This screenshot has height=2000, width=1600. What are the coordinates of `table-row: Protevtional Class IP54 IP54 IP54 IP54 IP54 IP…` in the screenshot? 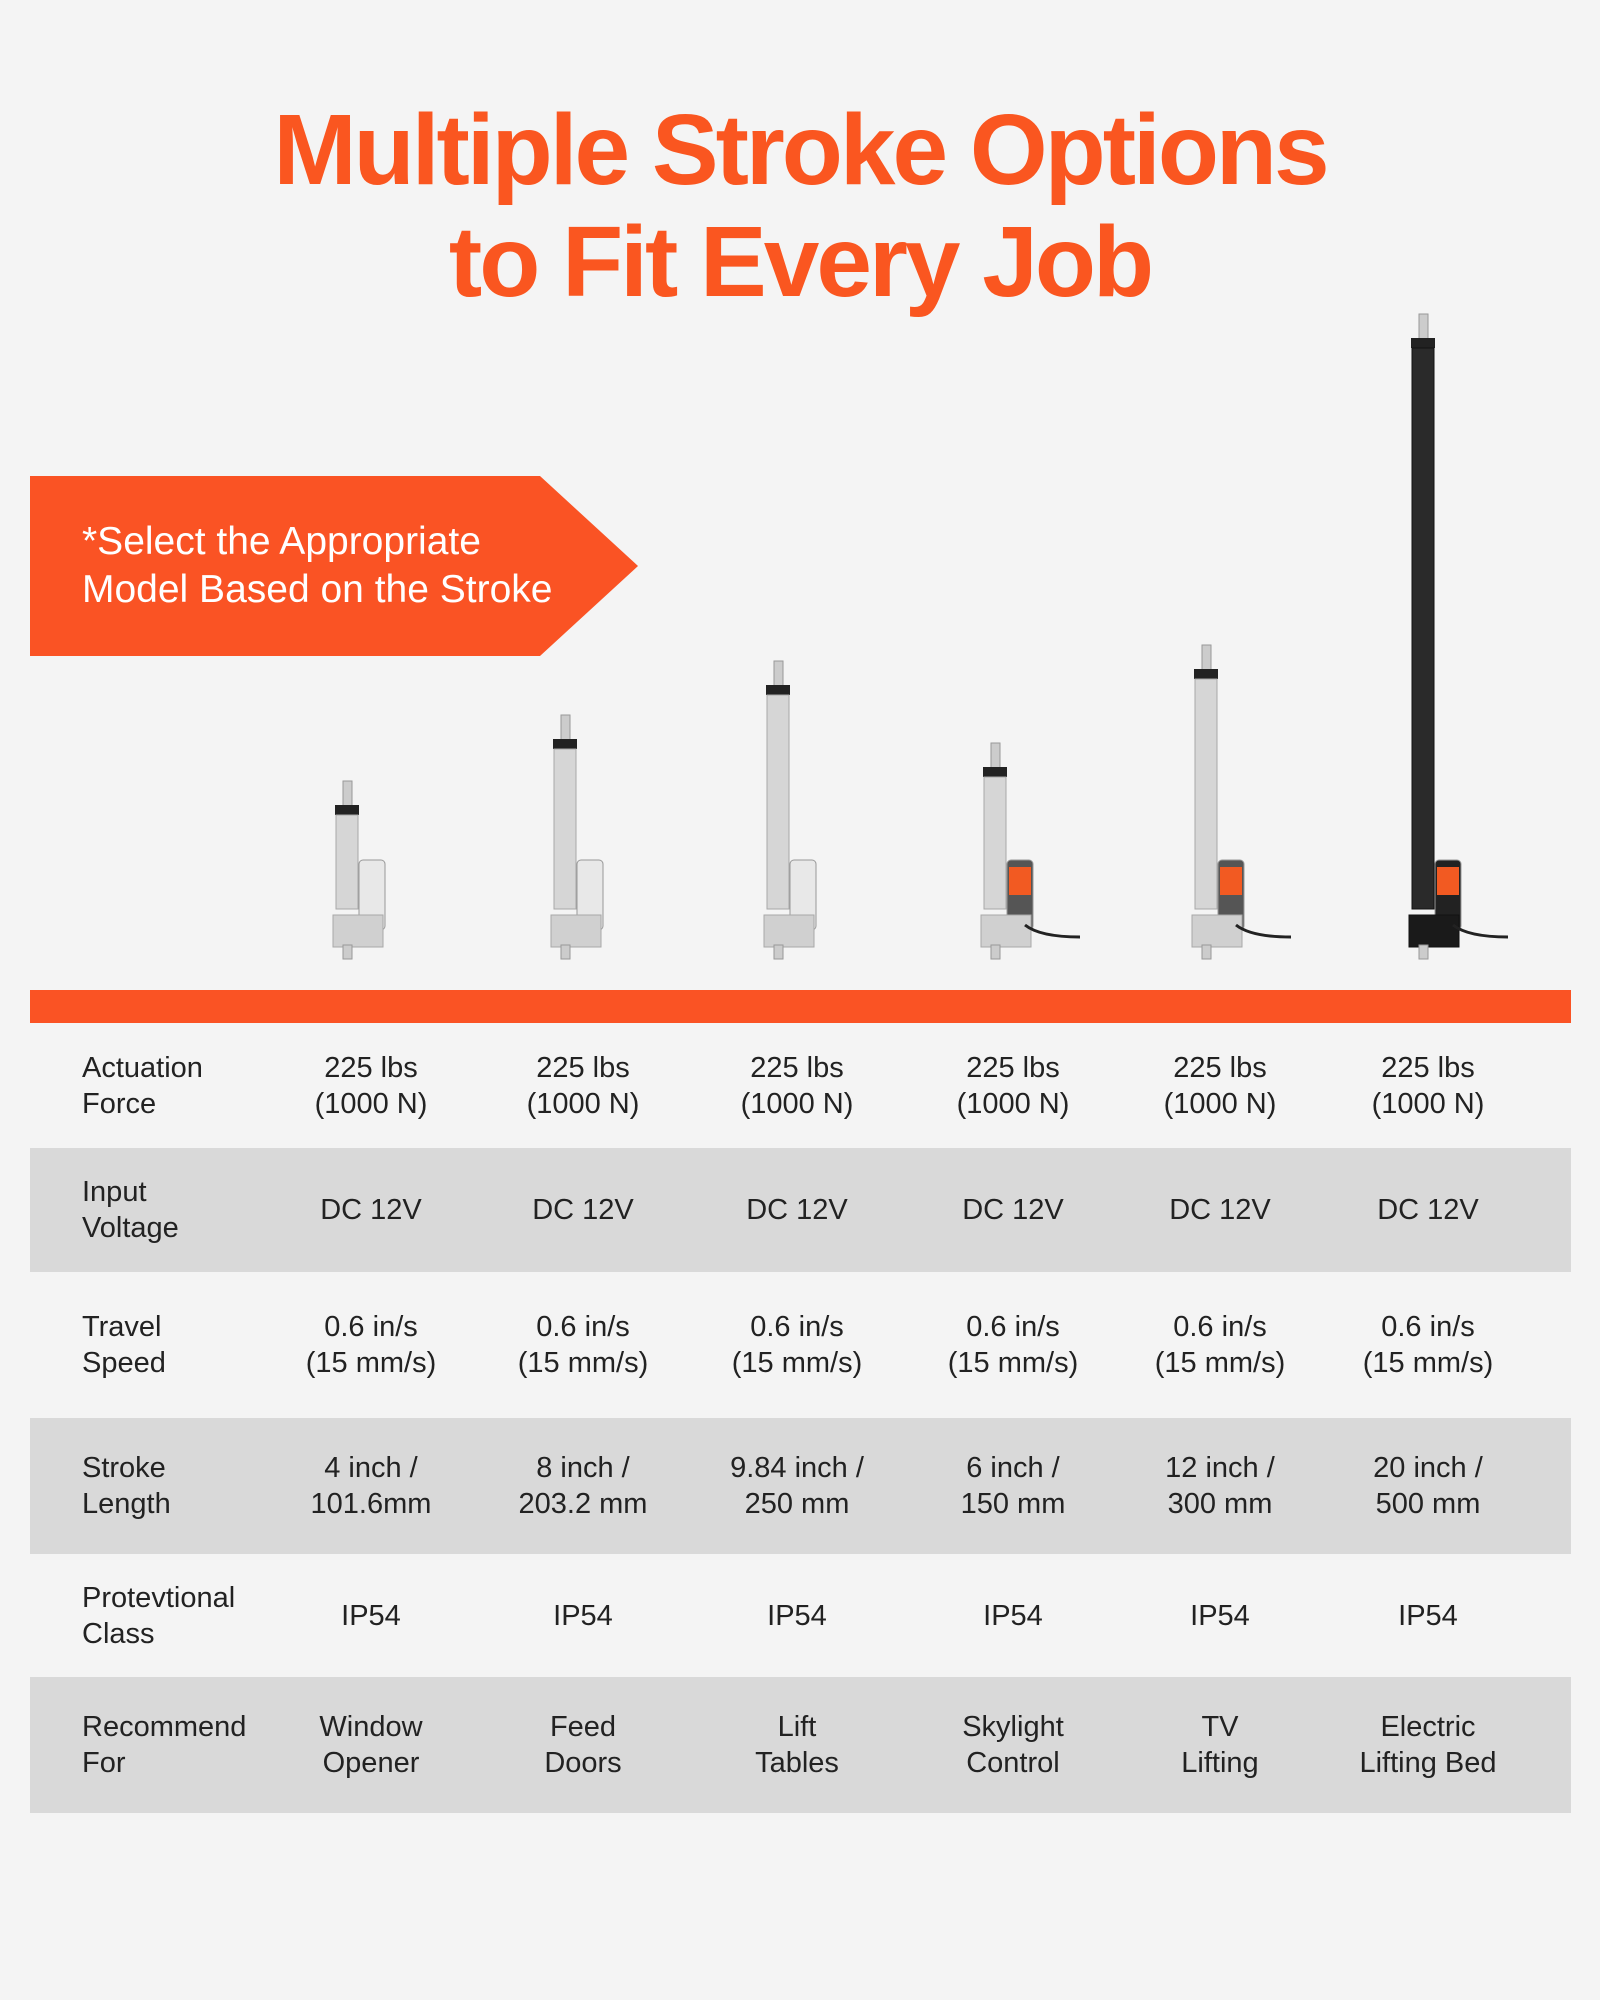 It's located at (800, 1615).